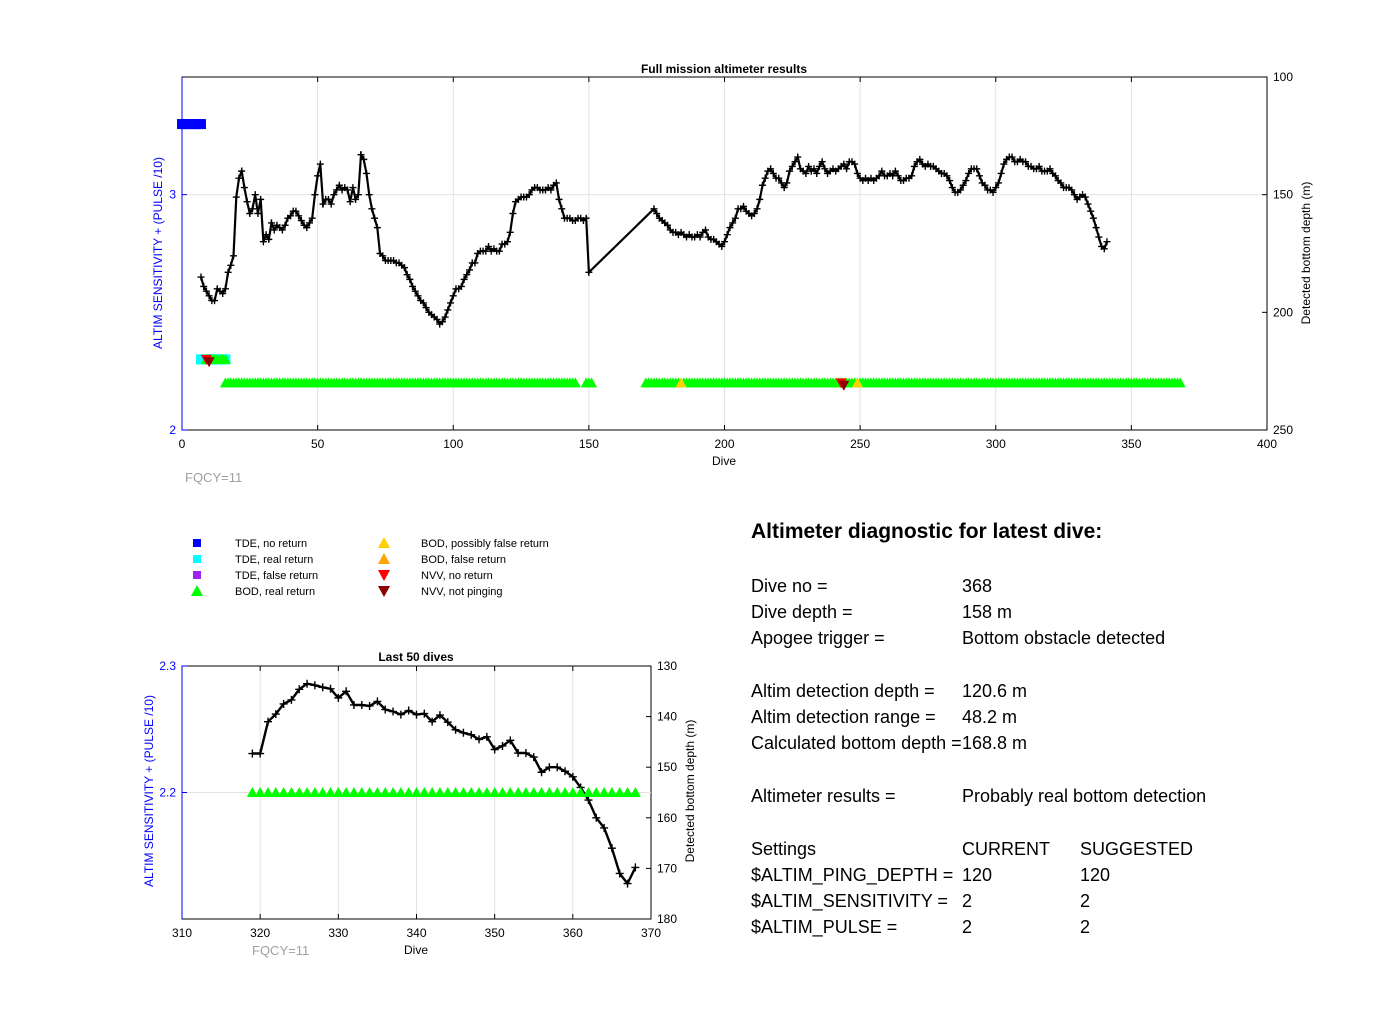 This screenshot has width=1400, height=1032. I want to click on x-tick-label: 360, so click(573, 933).